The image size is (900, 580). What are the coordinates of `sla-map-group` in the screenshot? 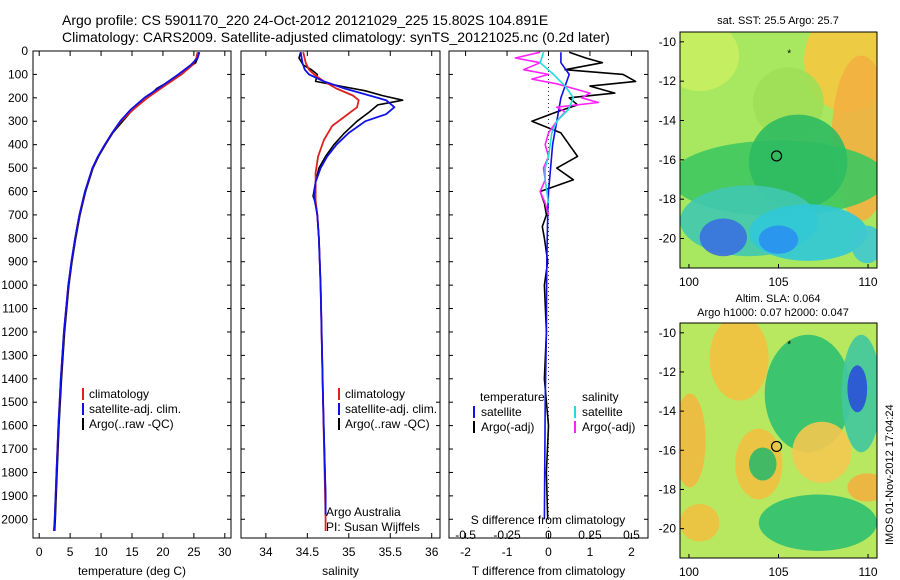 It's located at (778, 440).